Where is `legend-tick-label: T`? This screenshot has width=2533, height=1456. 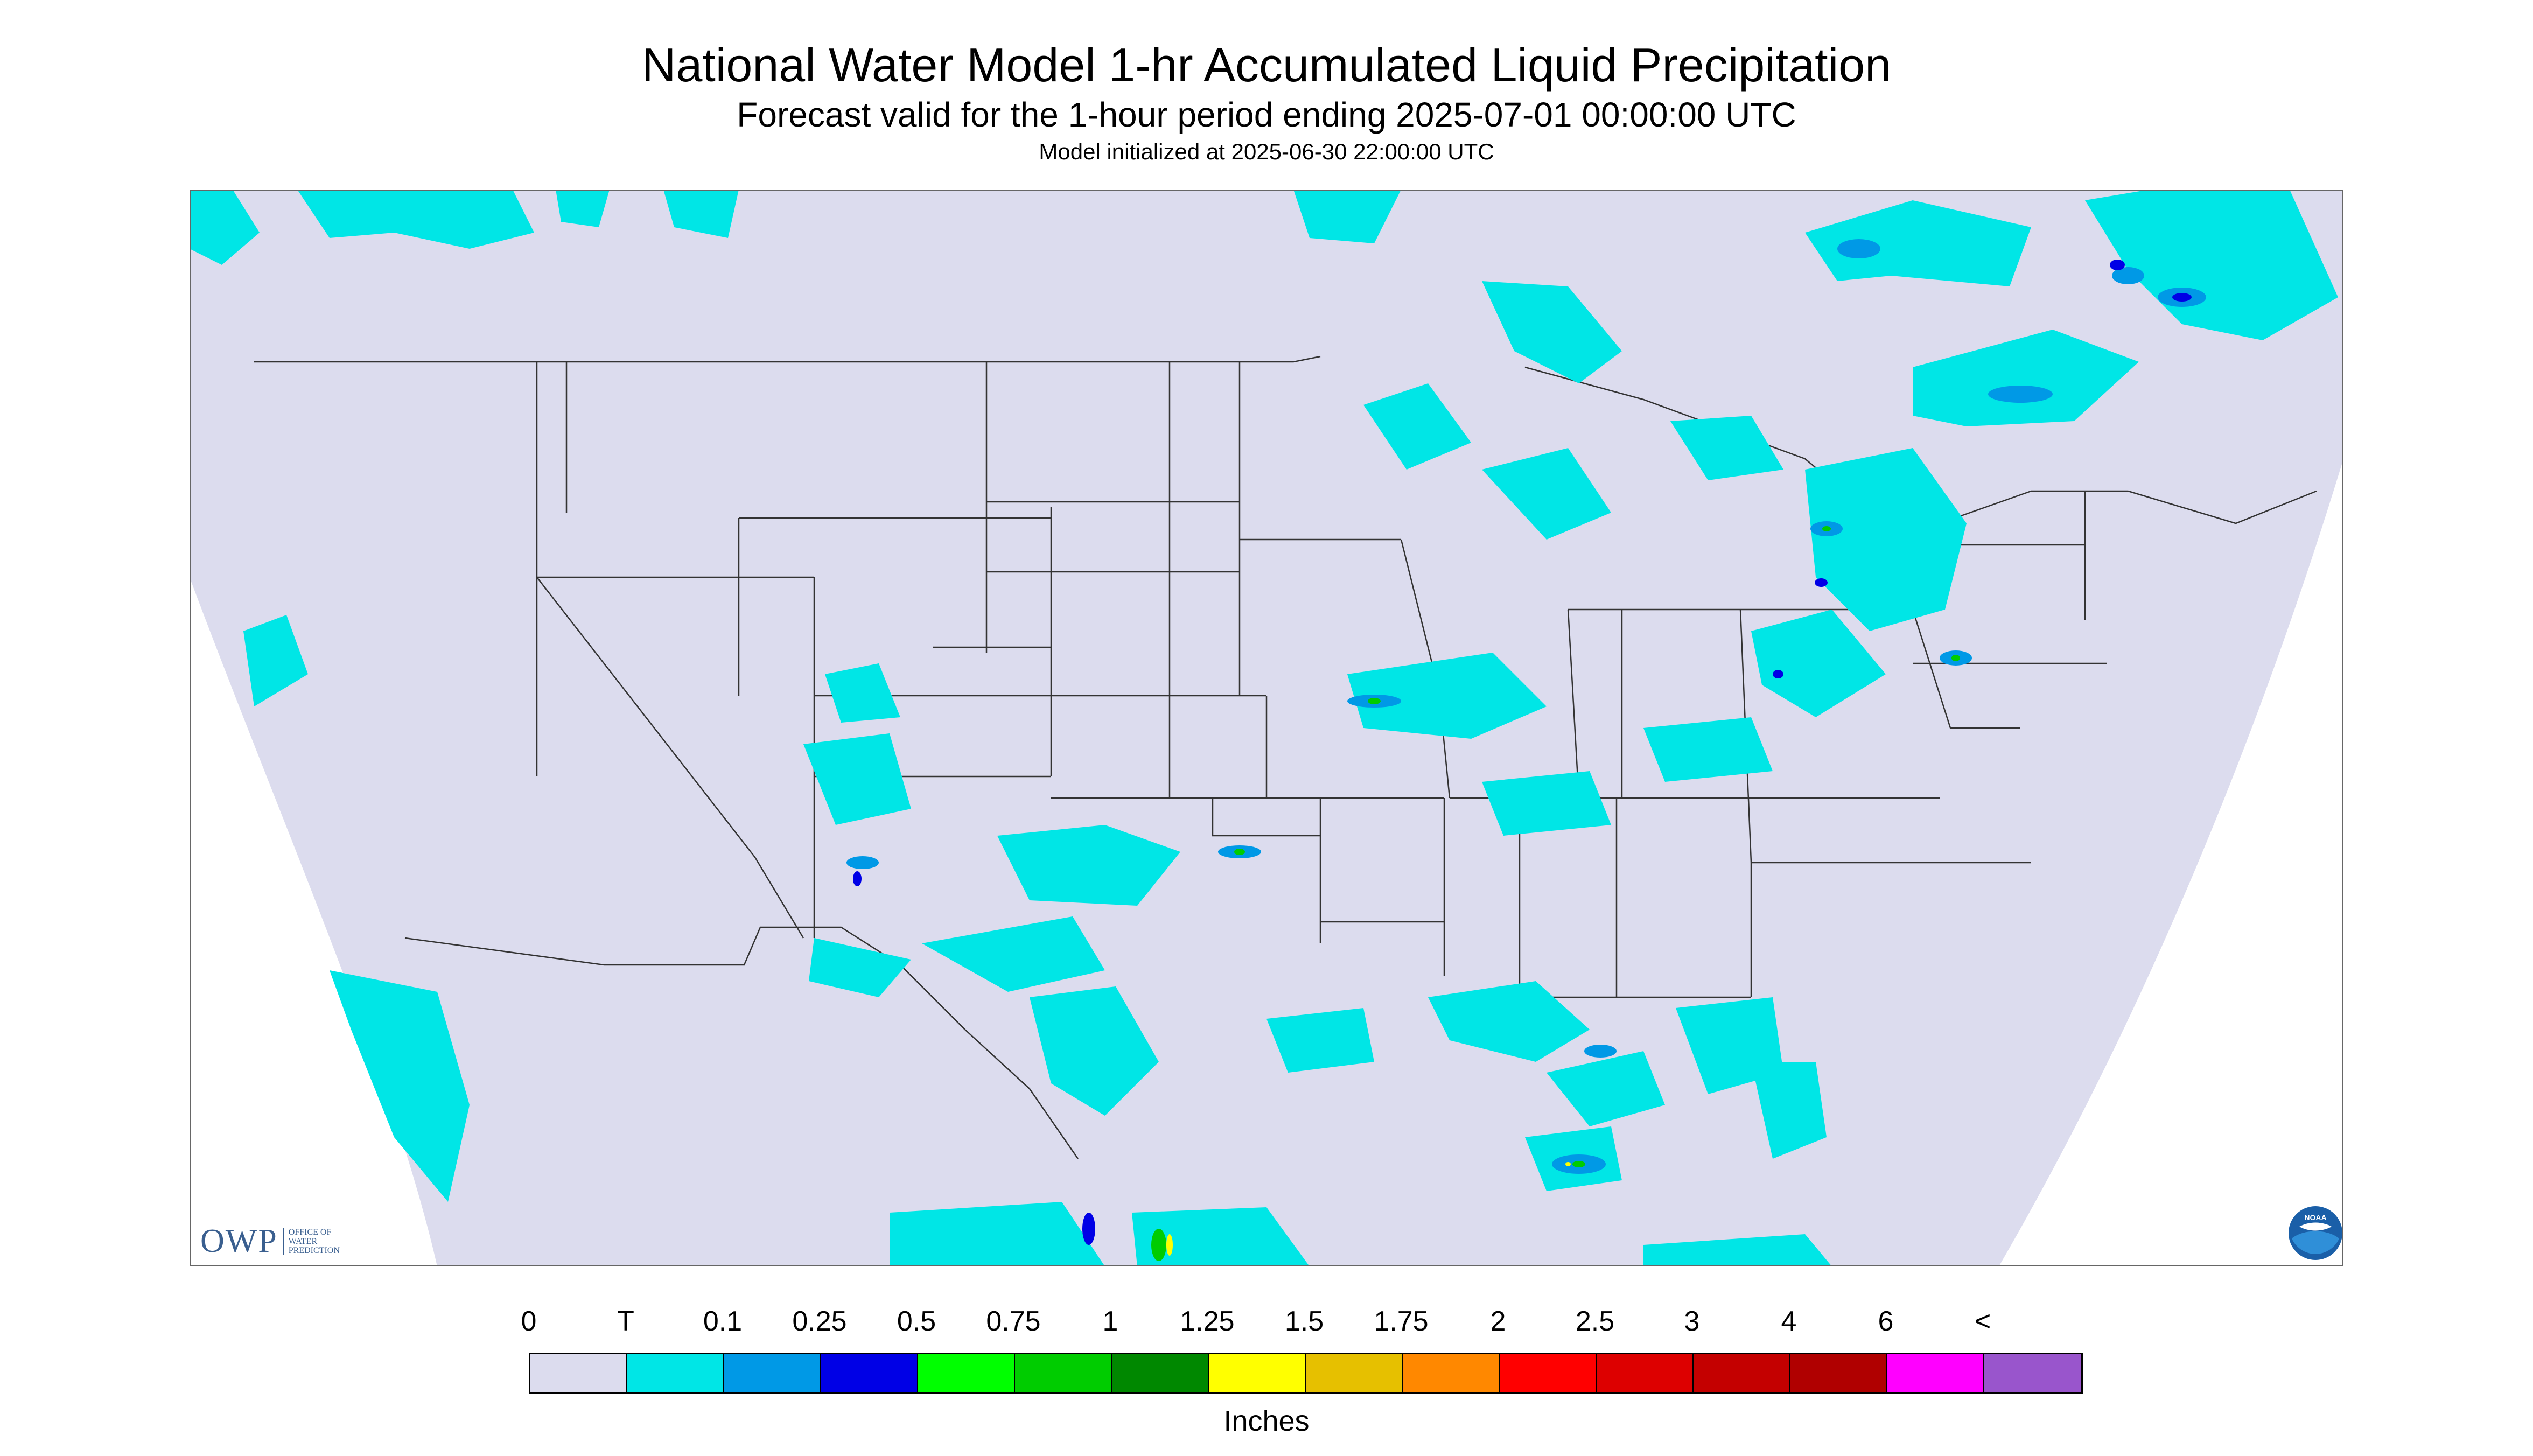 legend-tick-label: T is located at coordinates (626, 1321).